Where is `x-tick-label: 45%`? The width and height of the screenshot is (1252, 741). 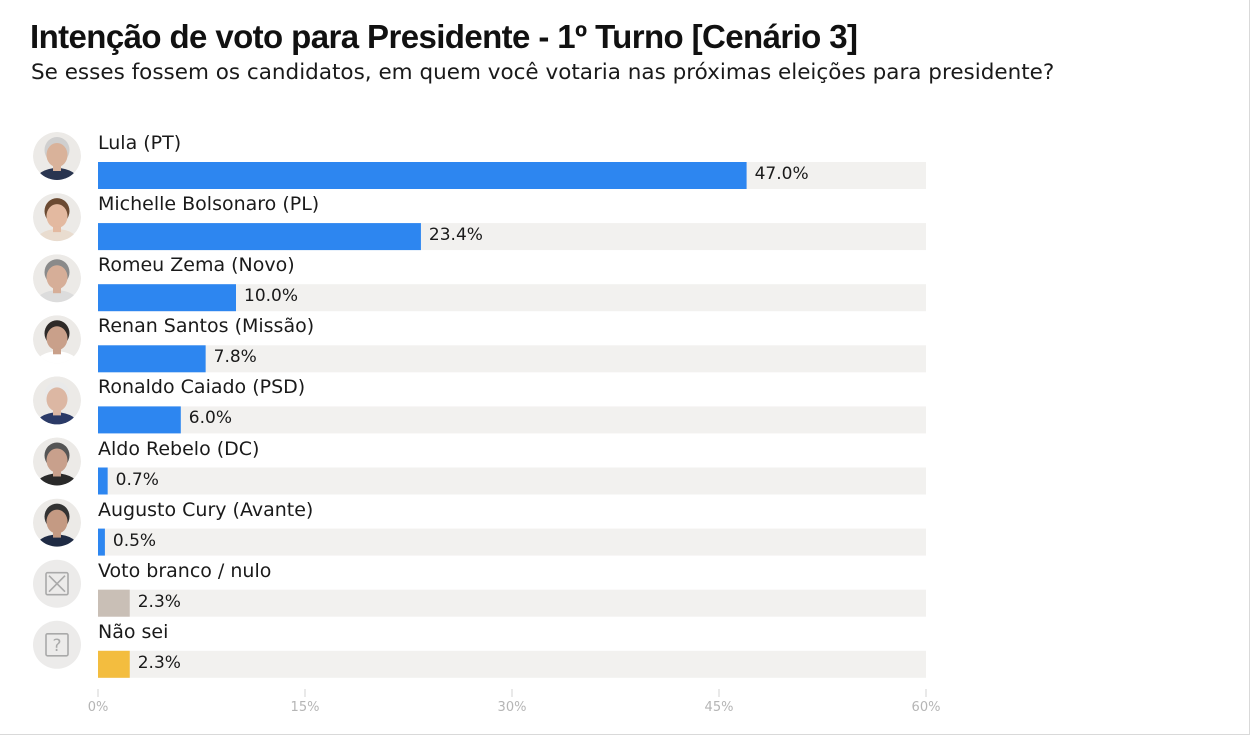 x-tick-label: 45% is located at coordinates (719, 707).